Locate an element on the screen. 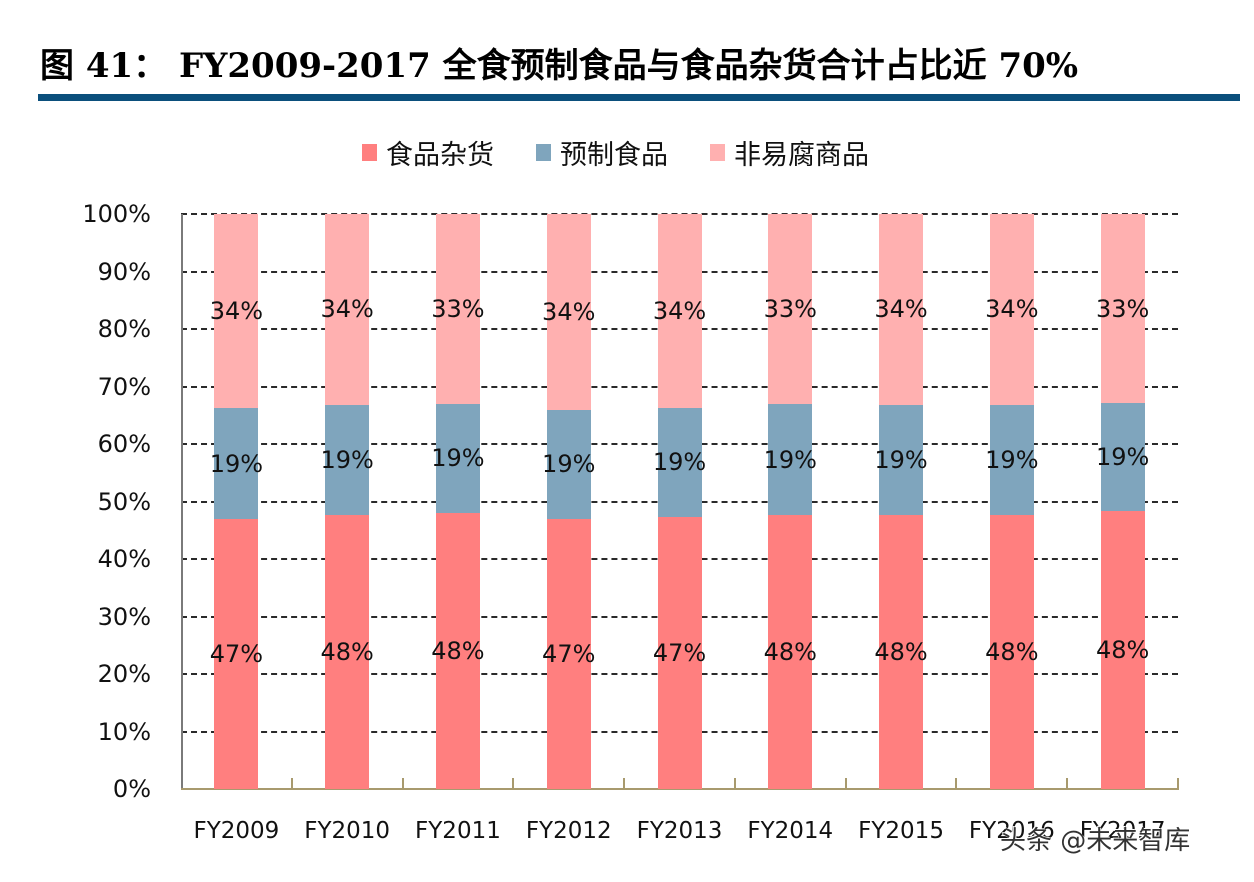 The width and height of the screenshot is (1254, 882). y-tick-label: 70% is located at coordinates (124, 386).